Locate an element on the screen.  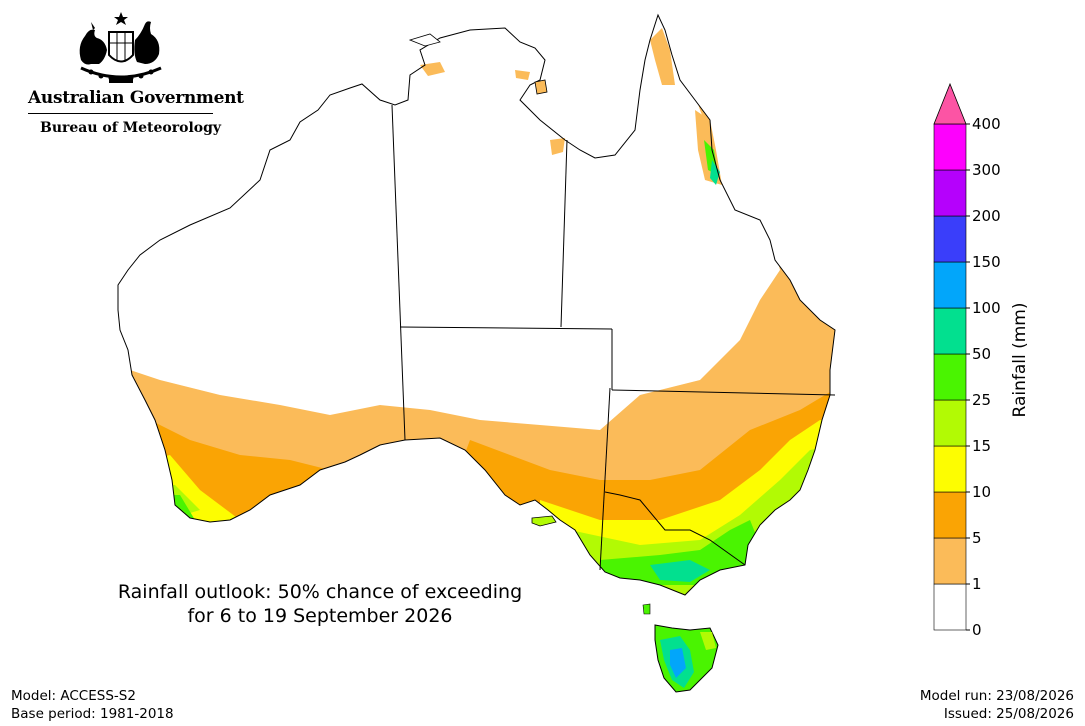
model-label: Model: ACCESS-S2 is located at coordinates (73, 696).